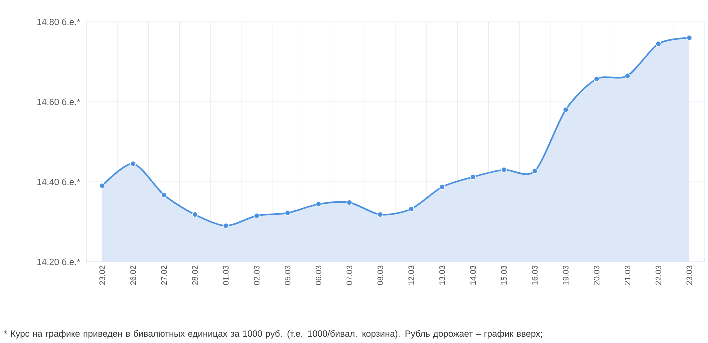 The width and height of the screenshot is (708, 343). What do you see at coordinates (59, 102) in the screenshot?
I see `y-tick-label: 14.60 б.е.*` at bounding box center [59, 102].